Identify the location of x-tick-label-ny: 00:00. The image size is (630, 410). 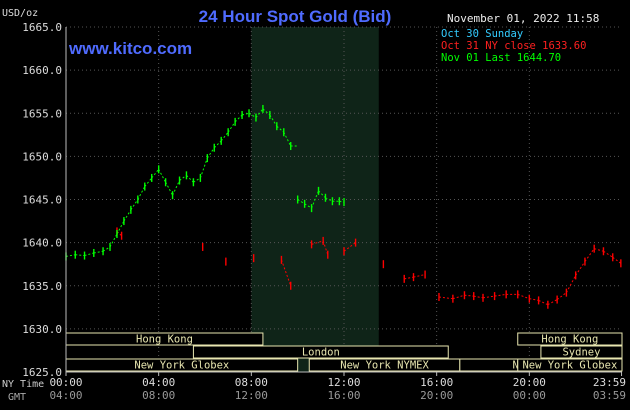
(65, 382).